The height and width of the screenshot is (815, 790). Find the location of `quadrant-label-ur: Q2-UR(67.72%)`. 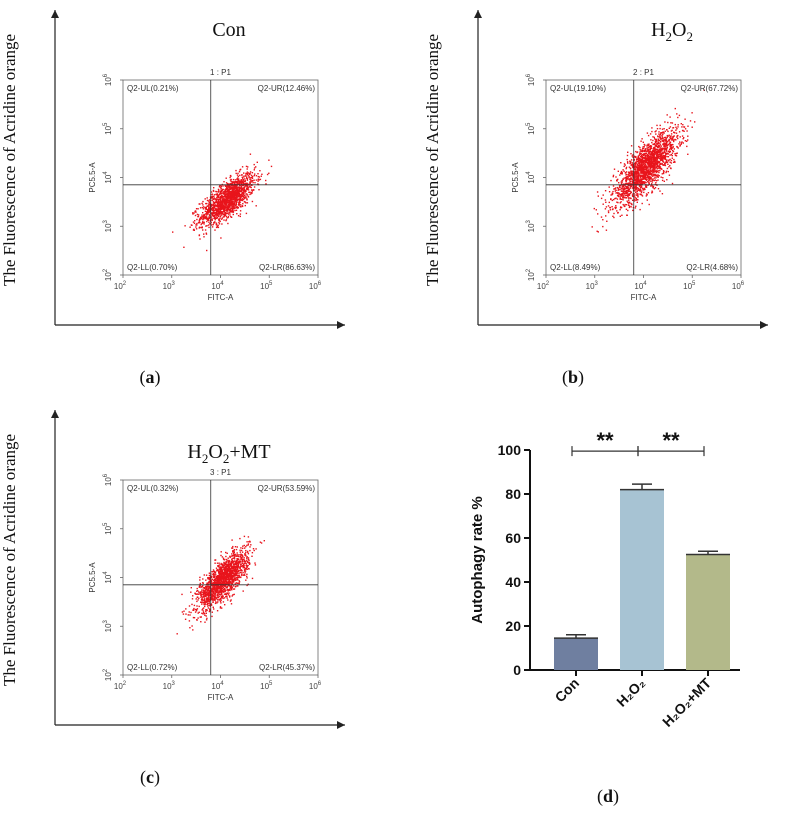

quadrant-label-ur: Q2-UR(67.72%) is located at coordinates (710, 88).